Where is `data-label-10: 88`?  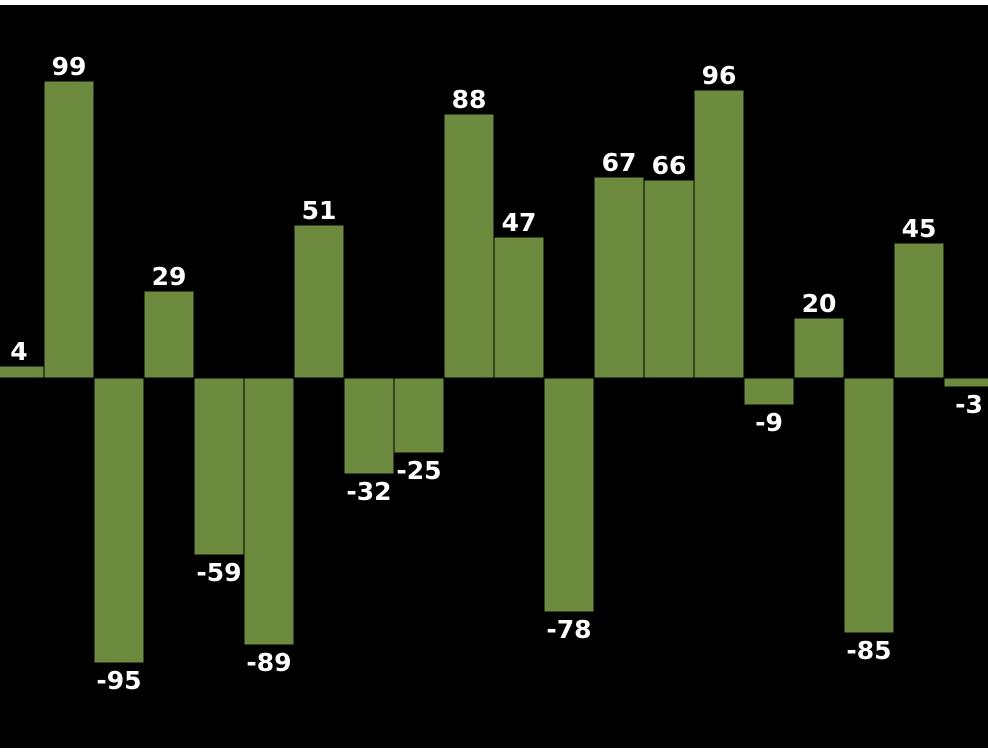 data-label-10: 88 is located at coordinates (469, 99).